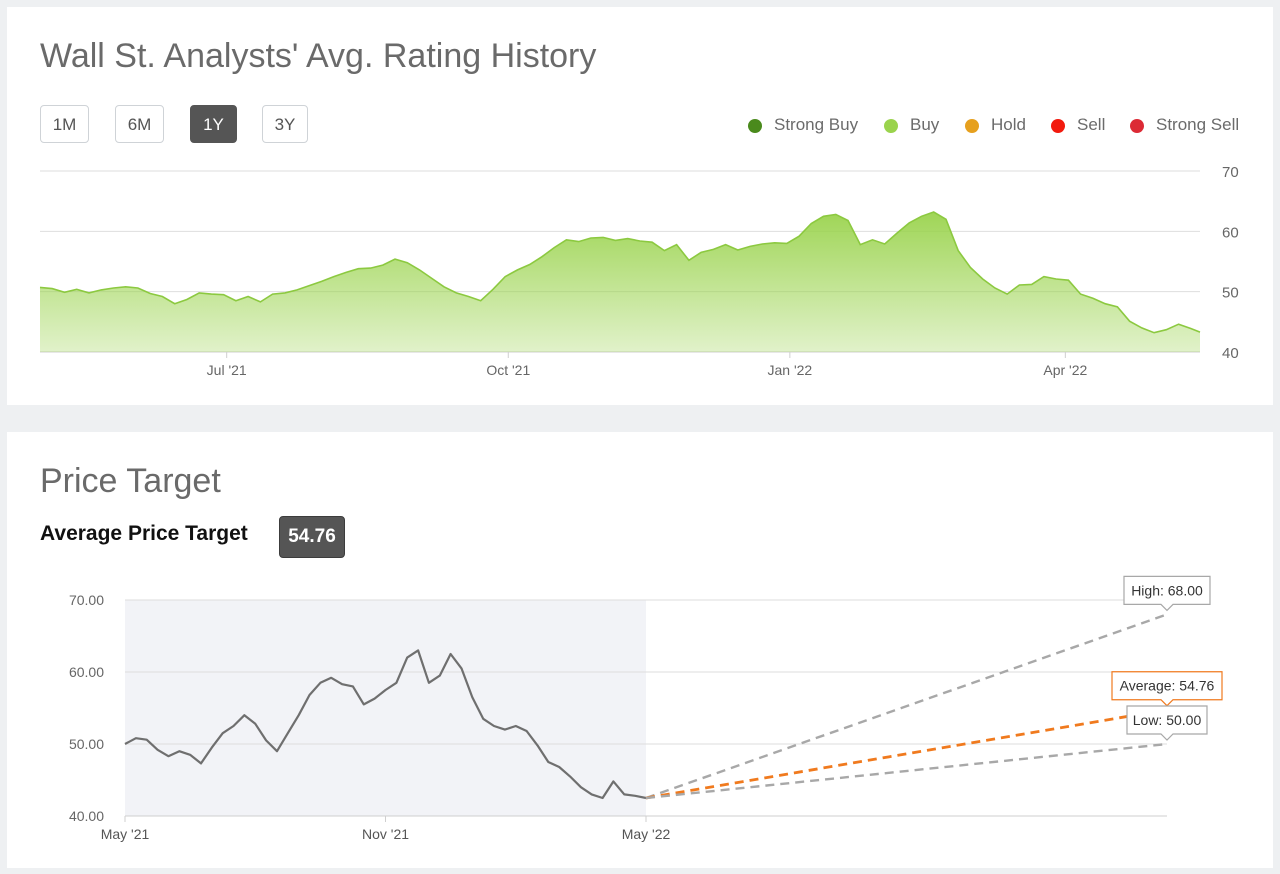 The image size is (1280, 874). What do you see at coordinates (86, 600) in the screenshot?
I see `y-tick-label-70.00: 70.00` at bounding box center [86, 600].